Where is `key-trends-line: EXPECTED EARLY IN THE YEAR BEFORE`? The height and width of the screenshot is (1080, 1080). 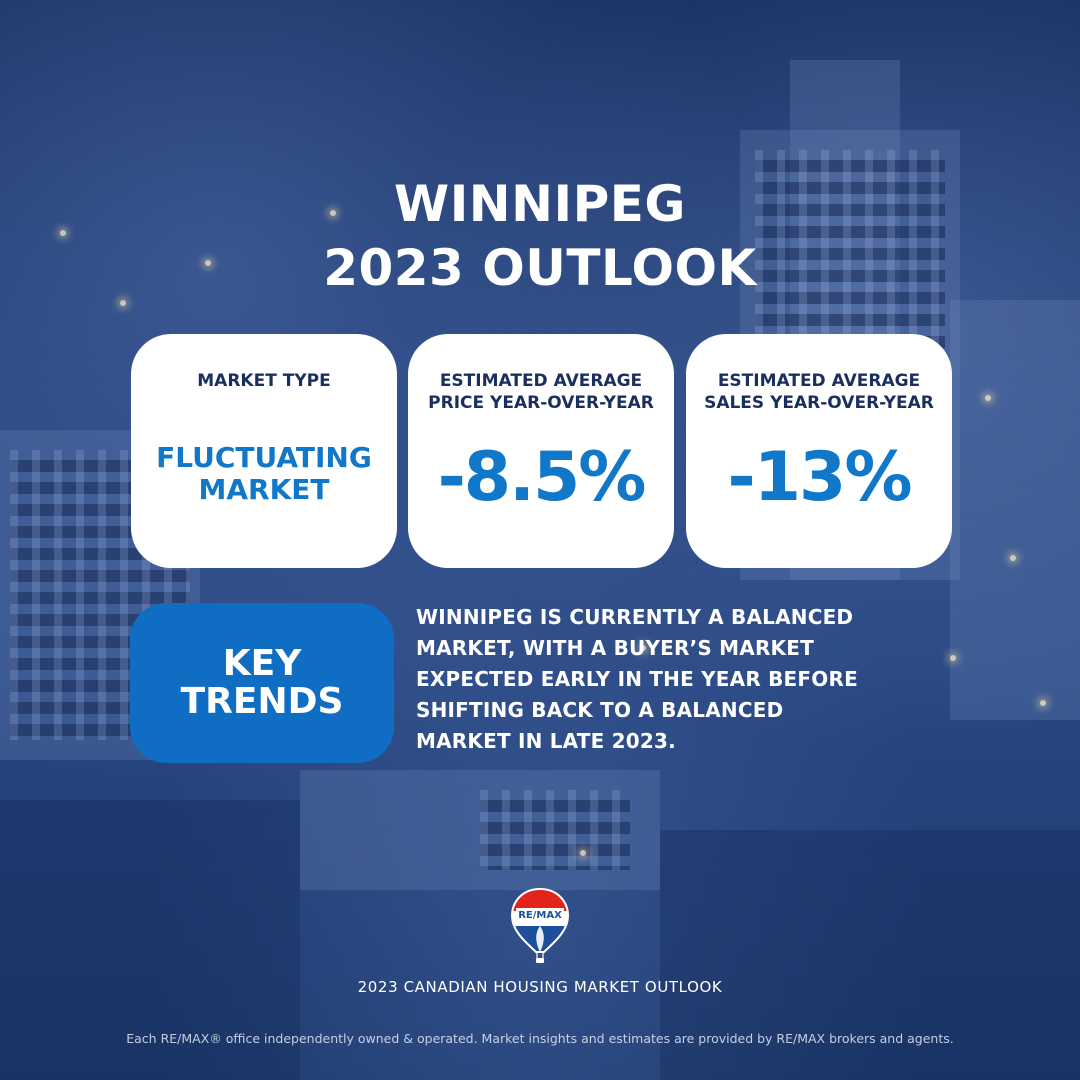
key-trends-line: EXPECTED EARLY IN THE YEAR BEFORE is located at coordinates (637, 679).